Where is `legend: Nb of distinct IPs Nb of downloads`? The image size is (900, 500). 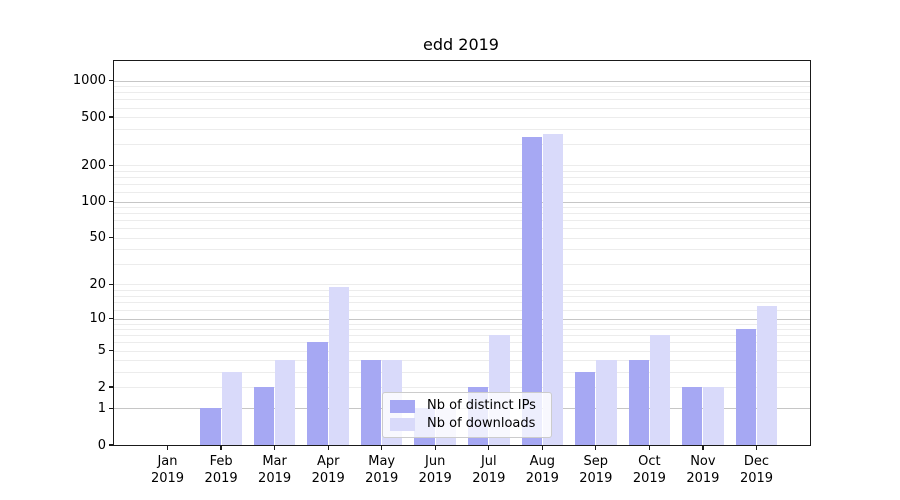
legend: Nb of distinct IPs Nb of downloads is located at coordinates (467, 415).